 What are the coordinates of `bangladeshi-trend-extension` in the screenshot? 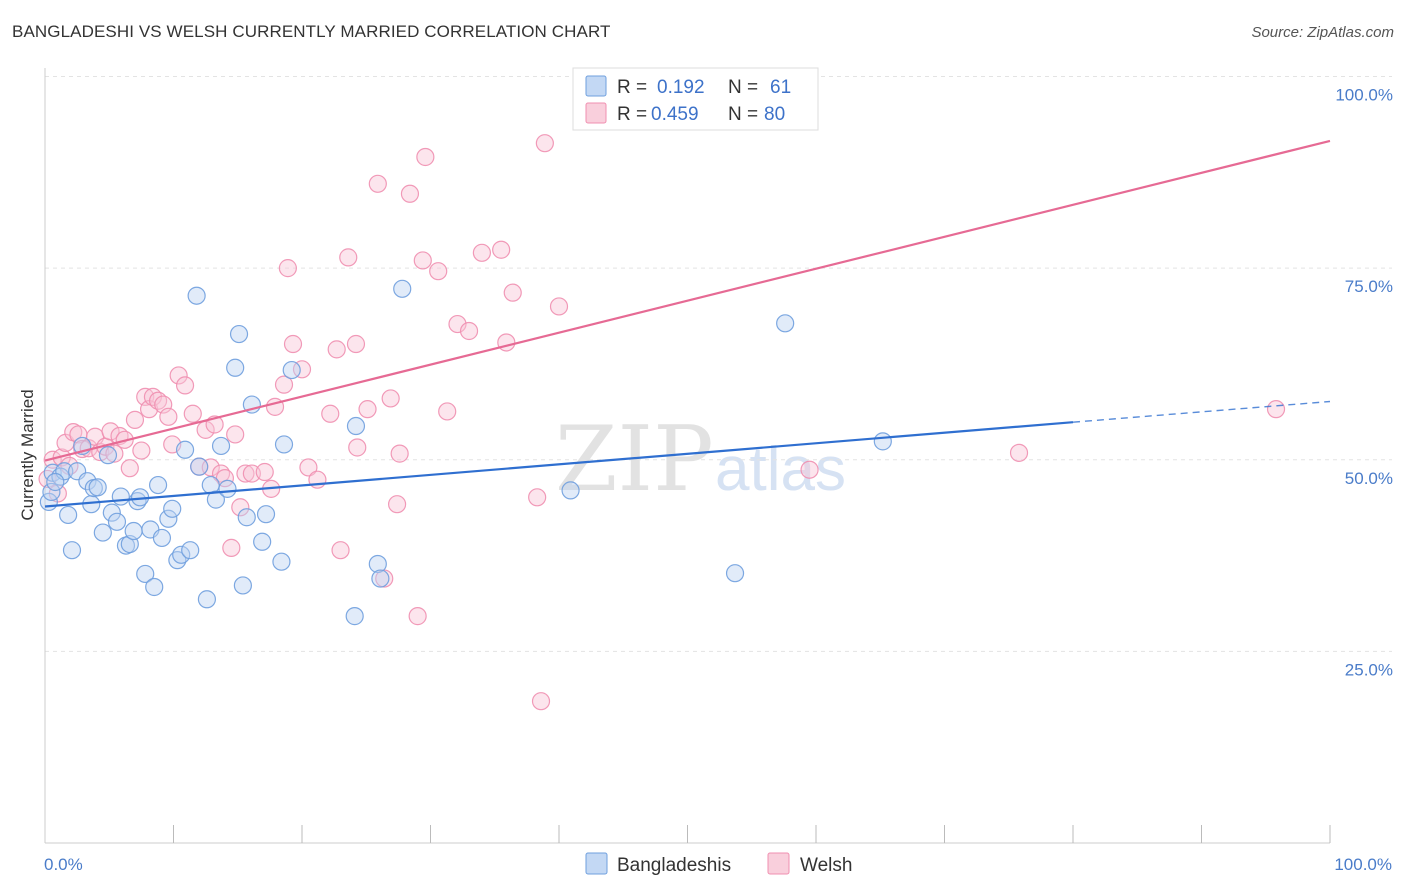 It's located at (1201, 411).